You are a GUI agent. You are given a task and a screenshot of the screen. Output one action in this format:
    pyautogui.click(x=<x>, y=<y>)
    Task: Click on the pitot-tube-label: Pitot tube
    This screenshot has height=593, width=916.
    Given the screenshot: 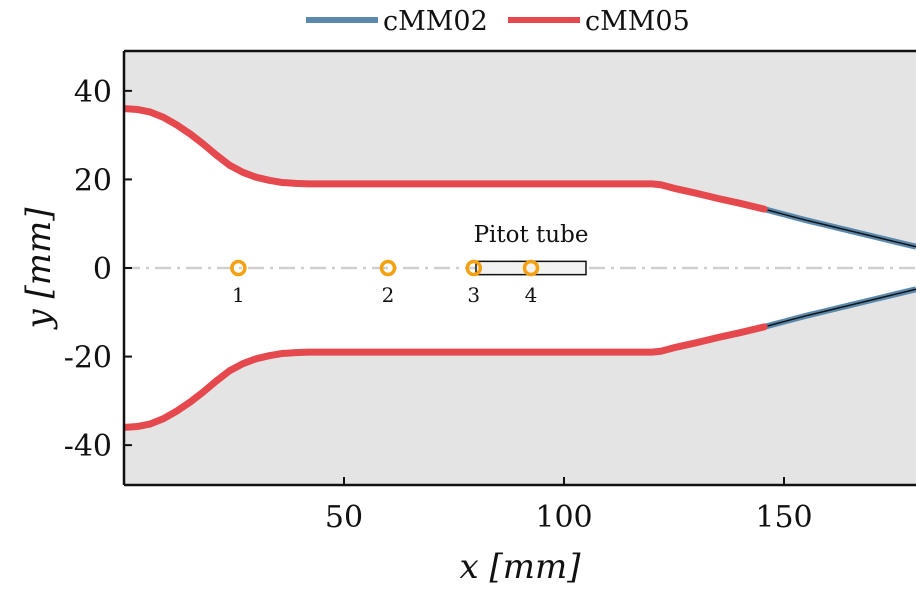 What is the action you would take?
    pyautogui.click(x=531, y=235)
    